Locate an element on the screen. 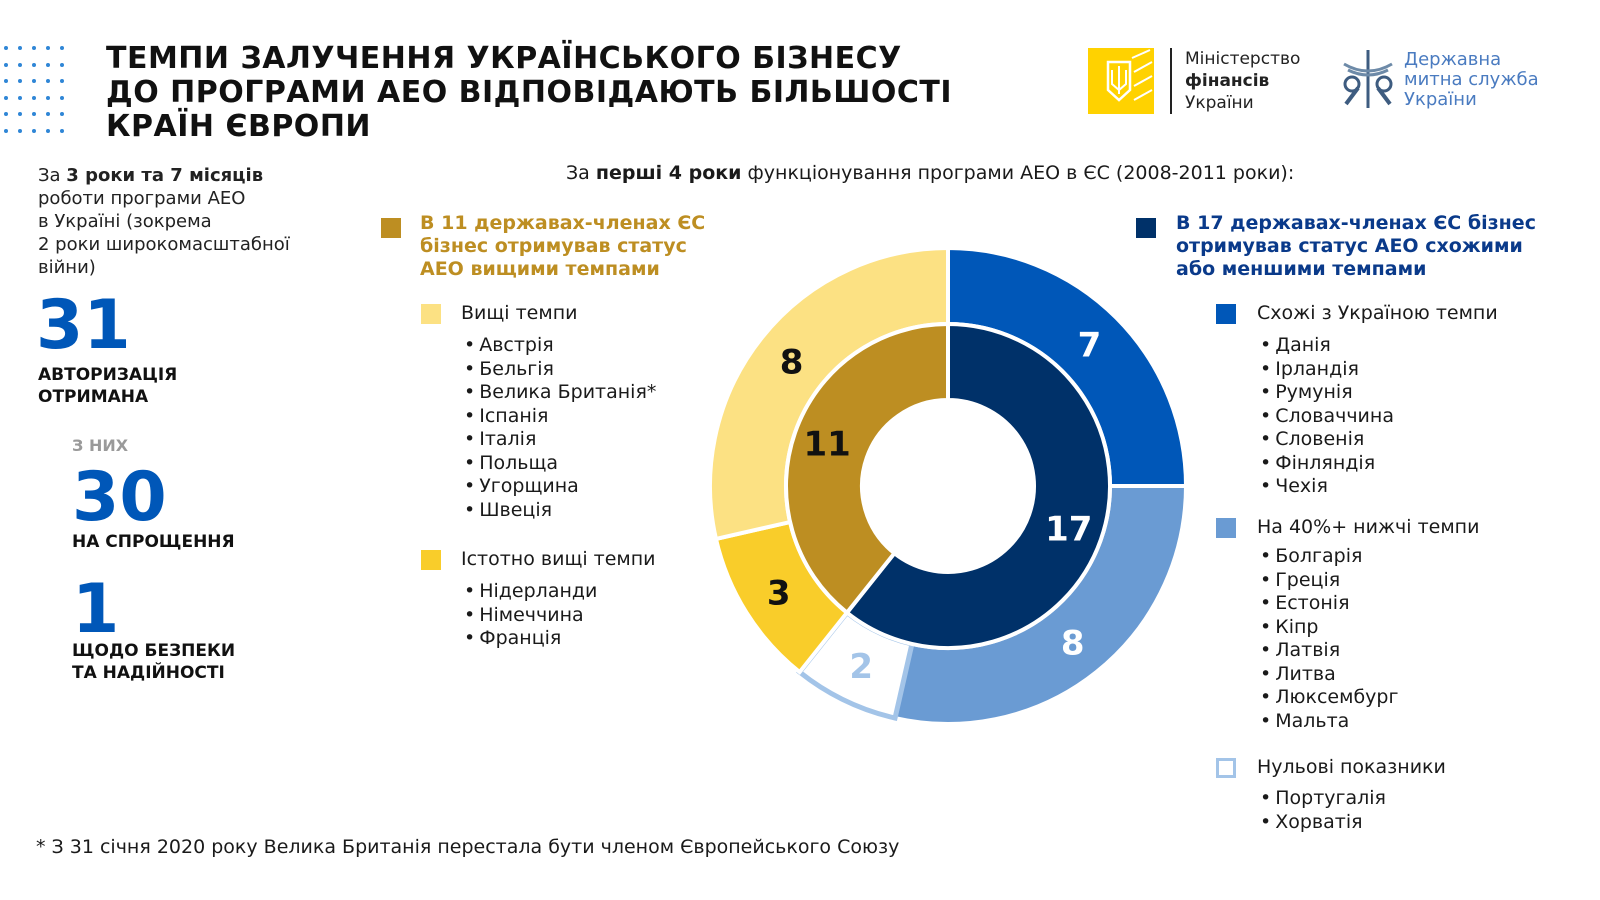 The image size is (1600, 900). header-line: отримував статус АЕО схожими is located at coordinates (1349, 246).